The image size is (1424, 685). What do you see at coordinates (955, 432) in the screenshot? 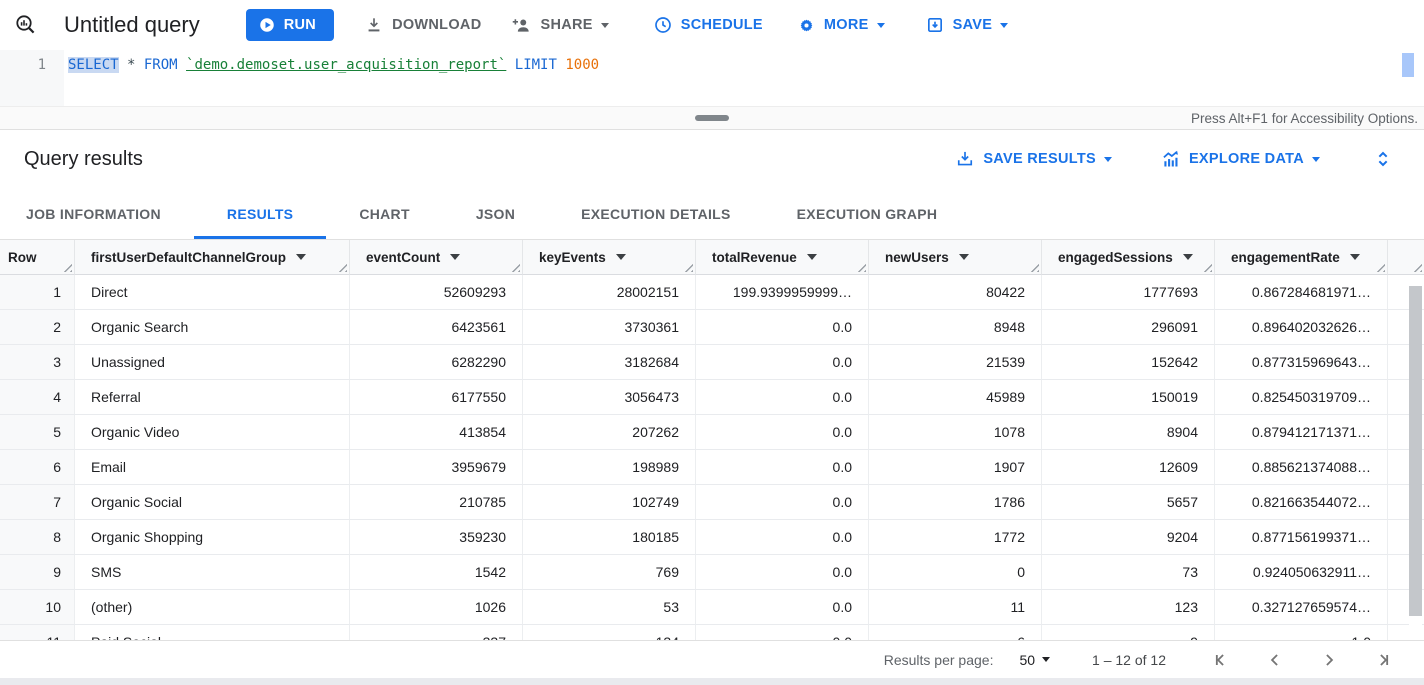
I see `table-cell: 1078` at bounding box center [955, 432].